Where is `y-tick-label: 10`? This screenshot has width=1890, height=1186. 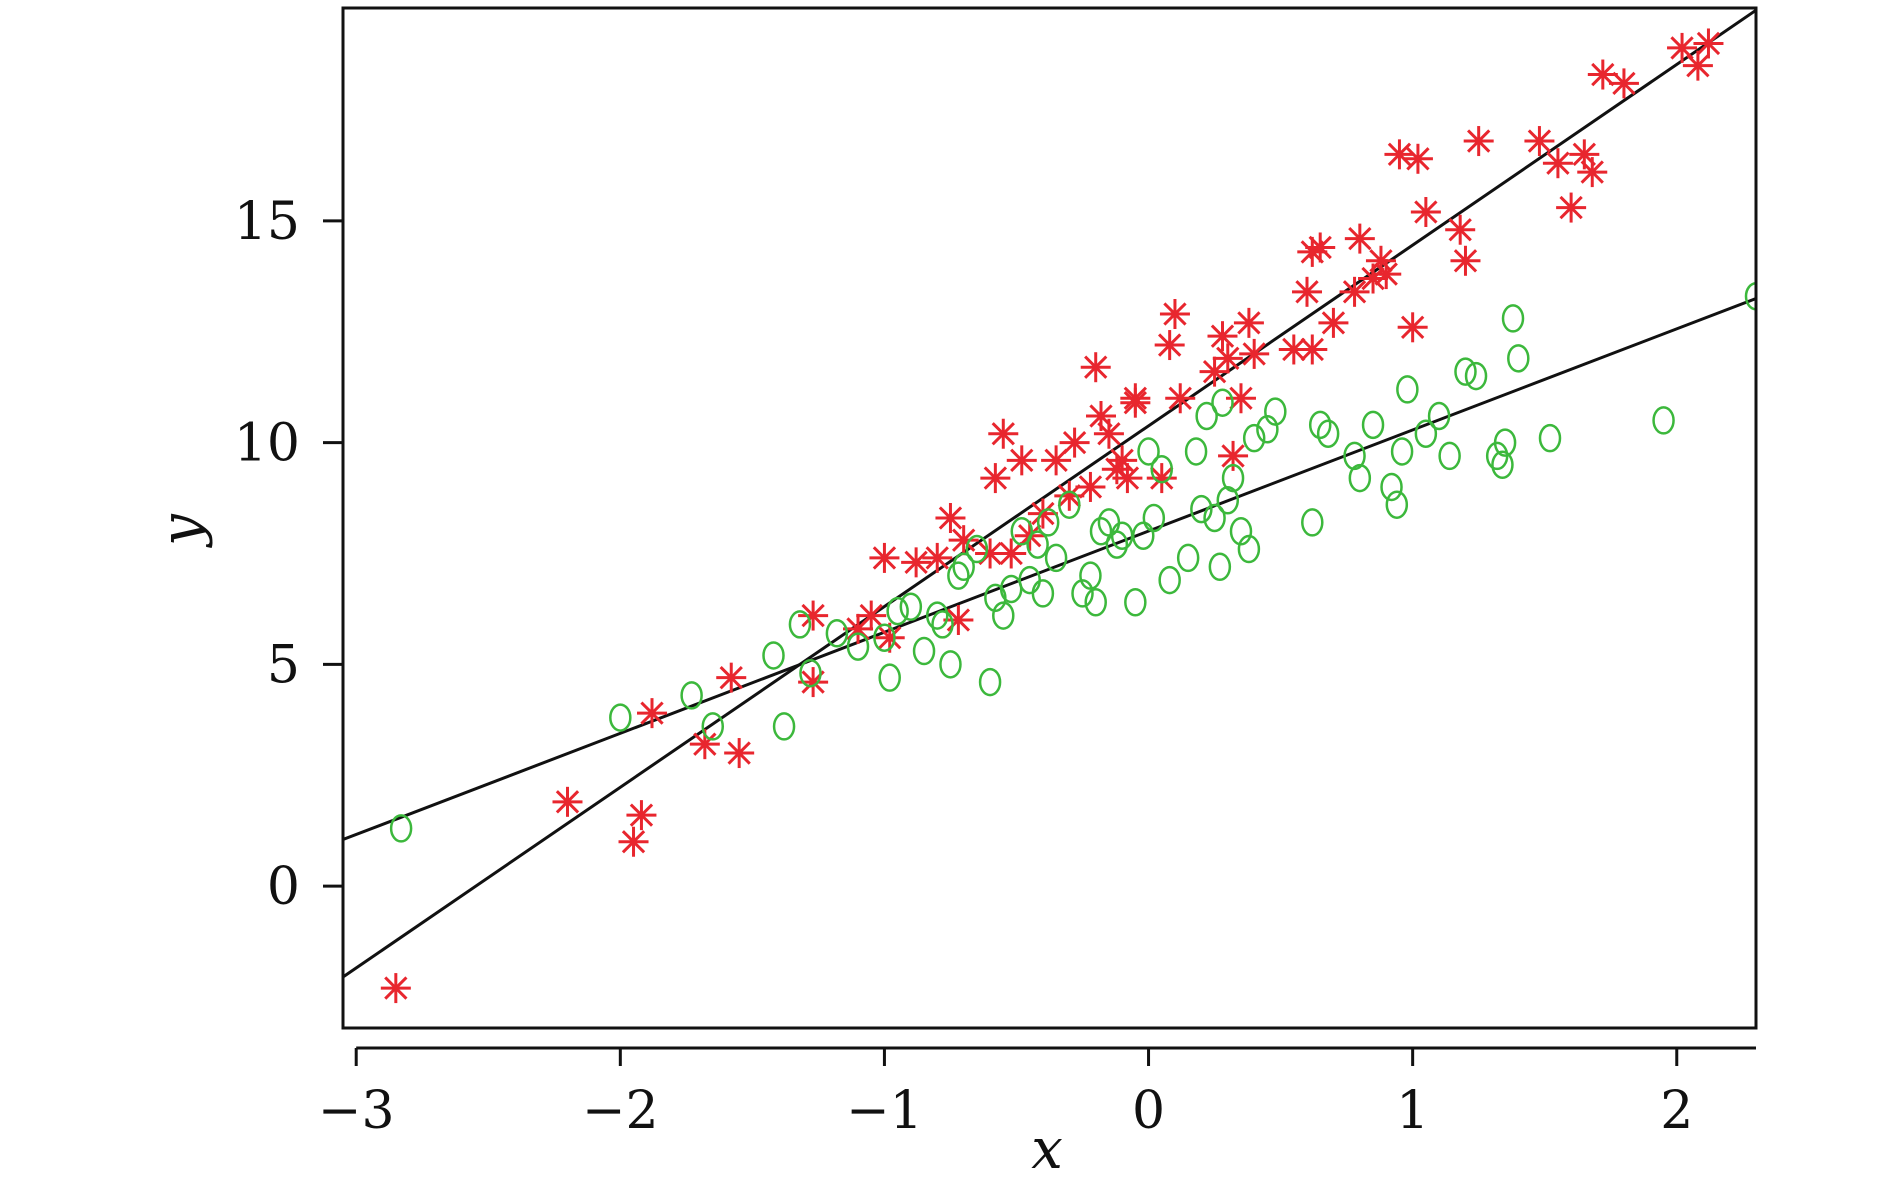 y-tick-label: 10 is located at coordinates (267, 444).